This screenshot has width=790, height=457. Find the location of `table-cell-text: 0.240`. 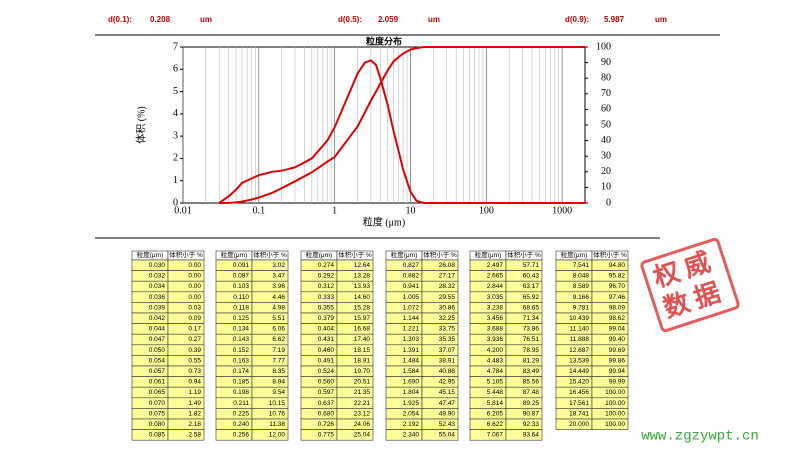

table-cell-text: 0.240 is located at coordinates (241, 424).